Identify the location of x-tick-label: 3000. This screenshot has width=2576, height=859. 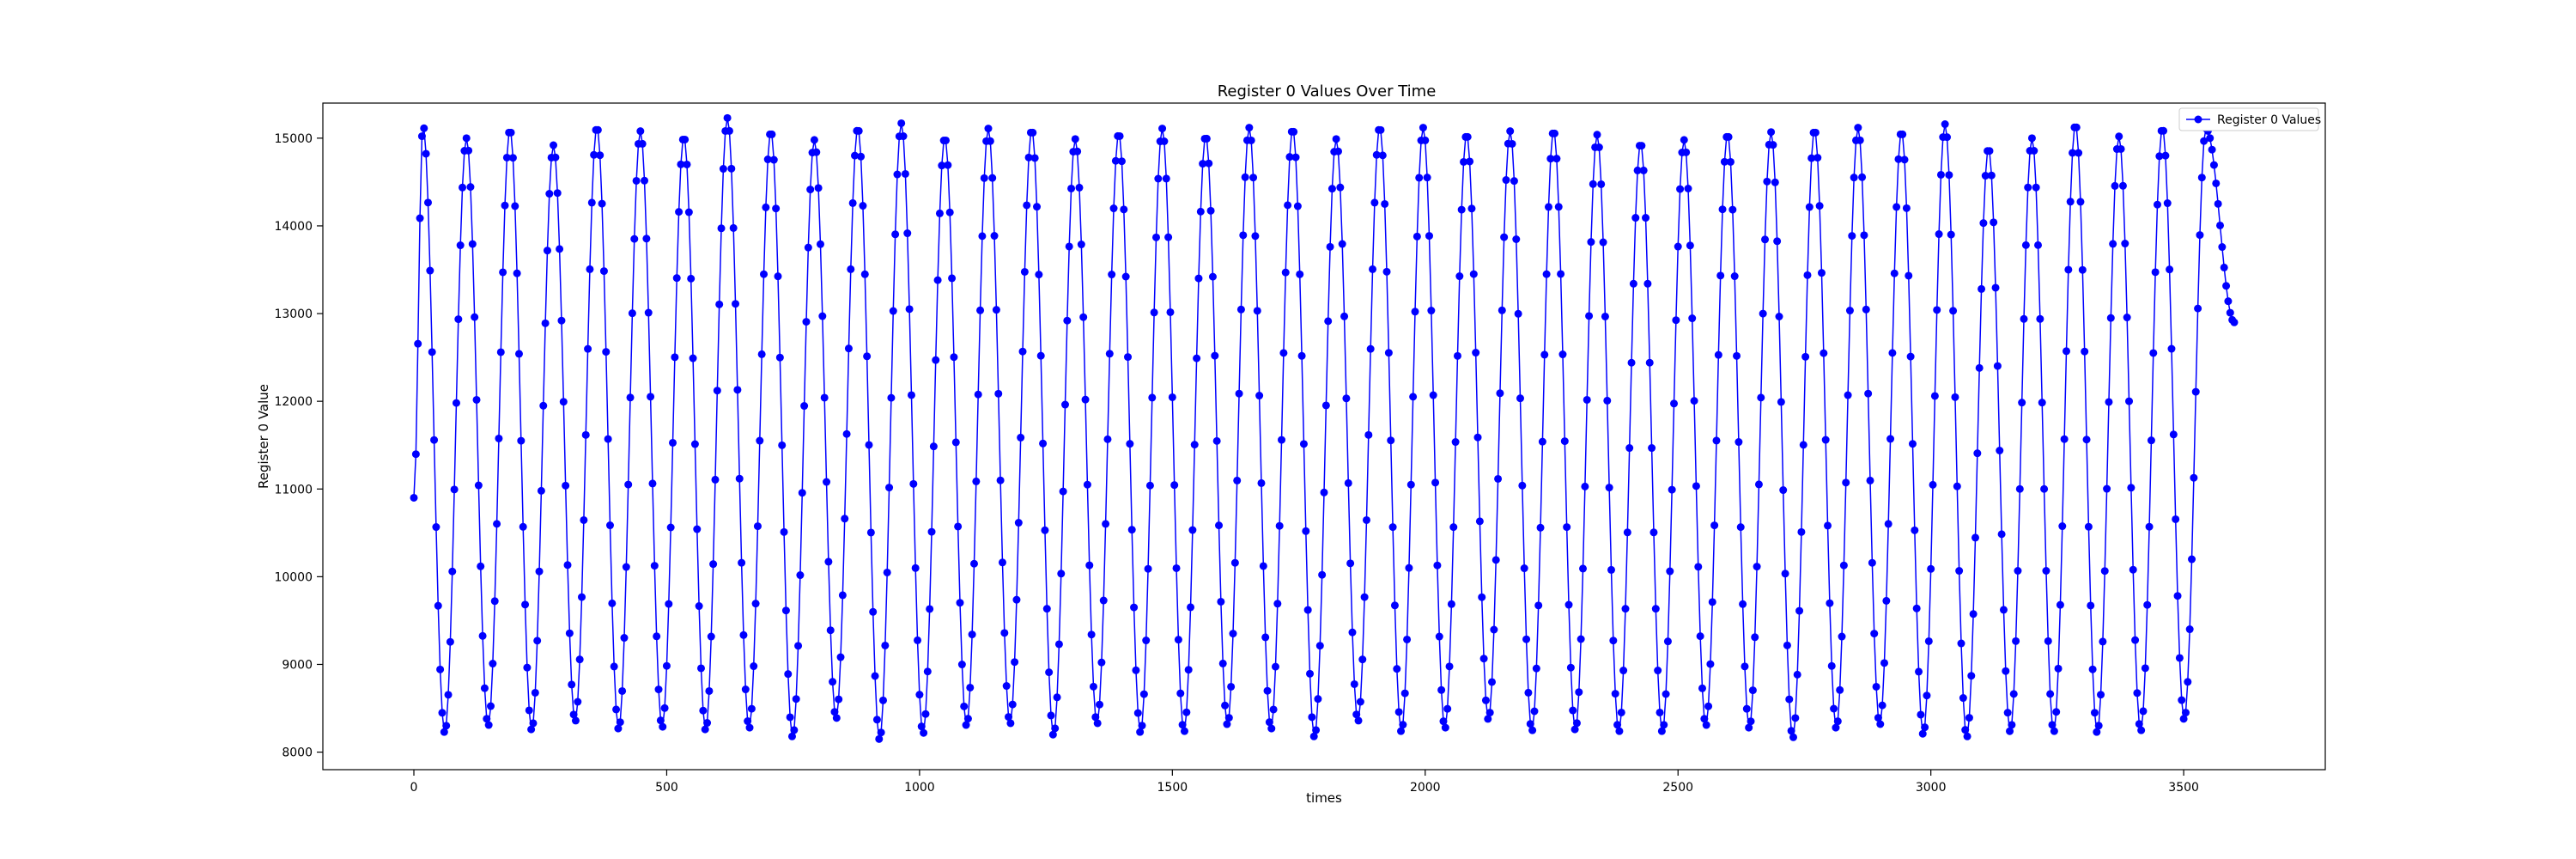
(1931, 788).